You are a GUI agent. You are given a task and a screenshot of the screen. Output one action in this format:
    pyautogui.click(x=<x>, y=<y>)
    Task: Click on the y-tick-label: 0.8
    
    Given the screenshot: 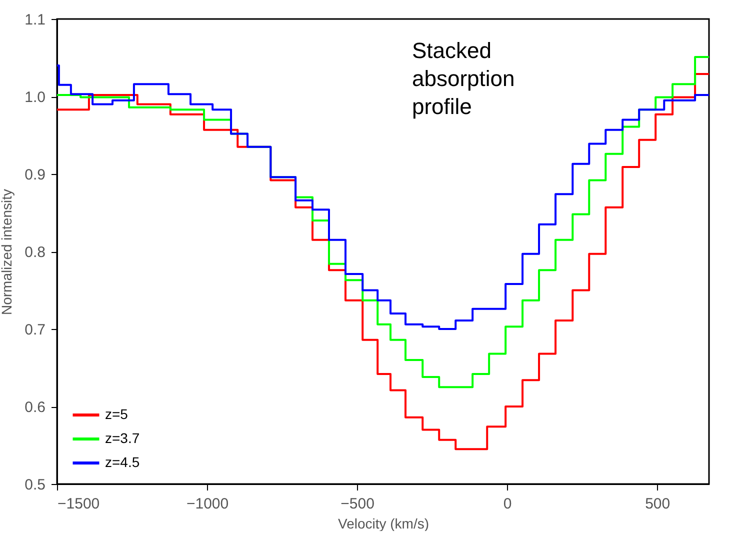 What is the action you would take?
    pyautogui.click(x=35, y=252)
    